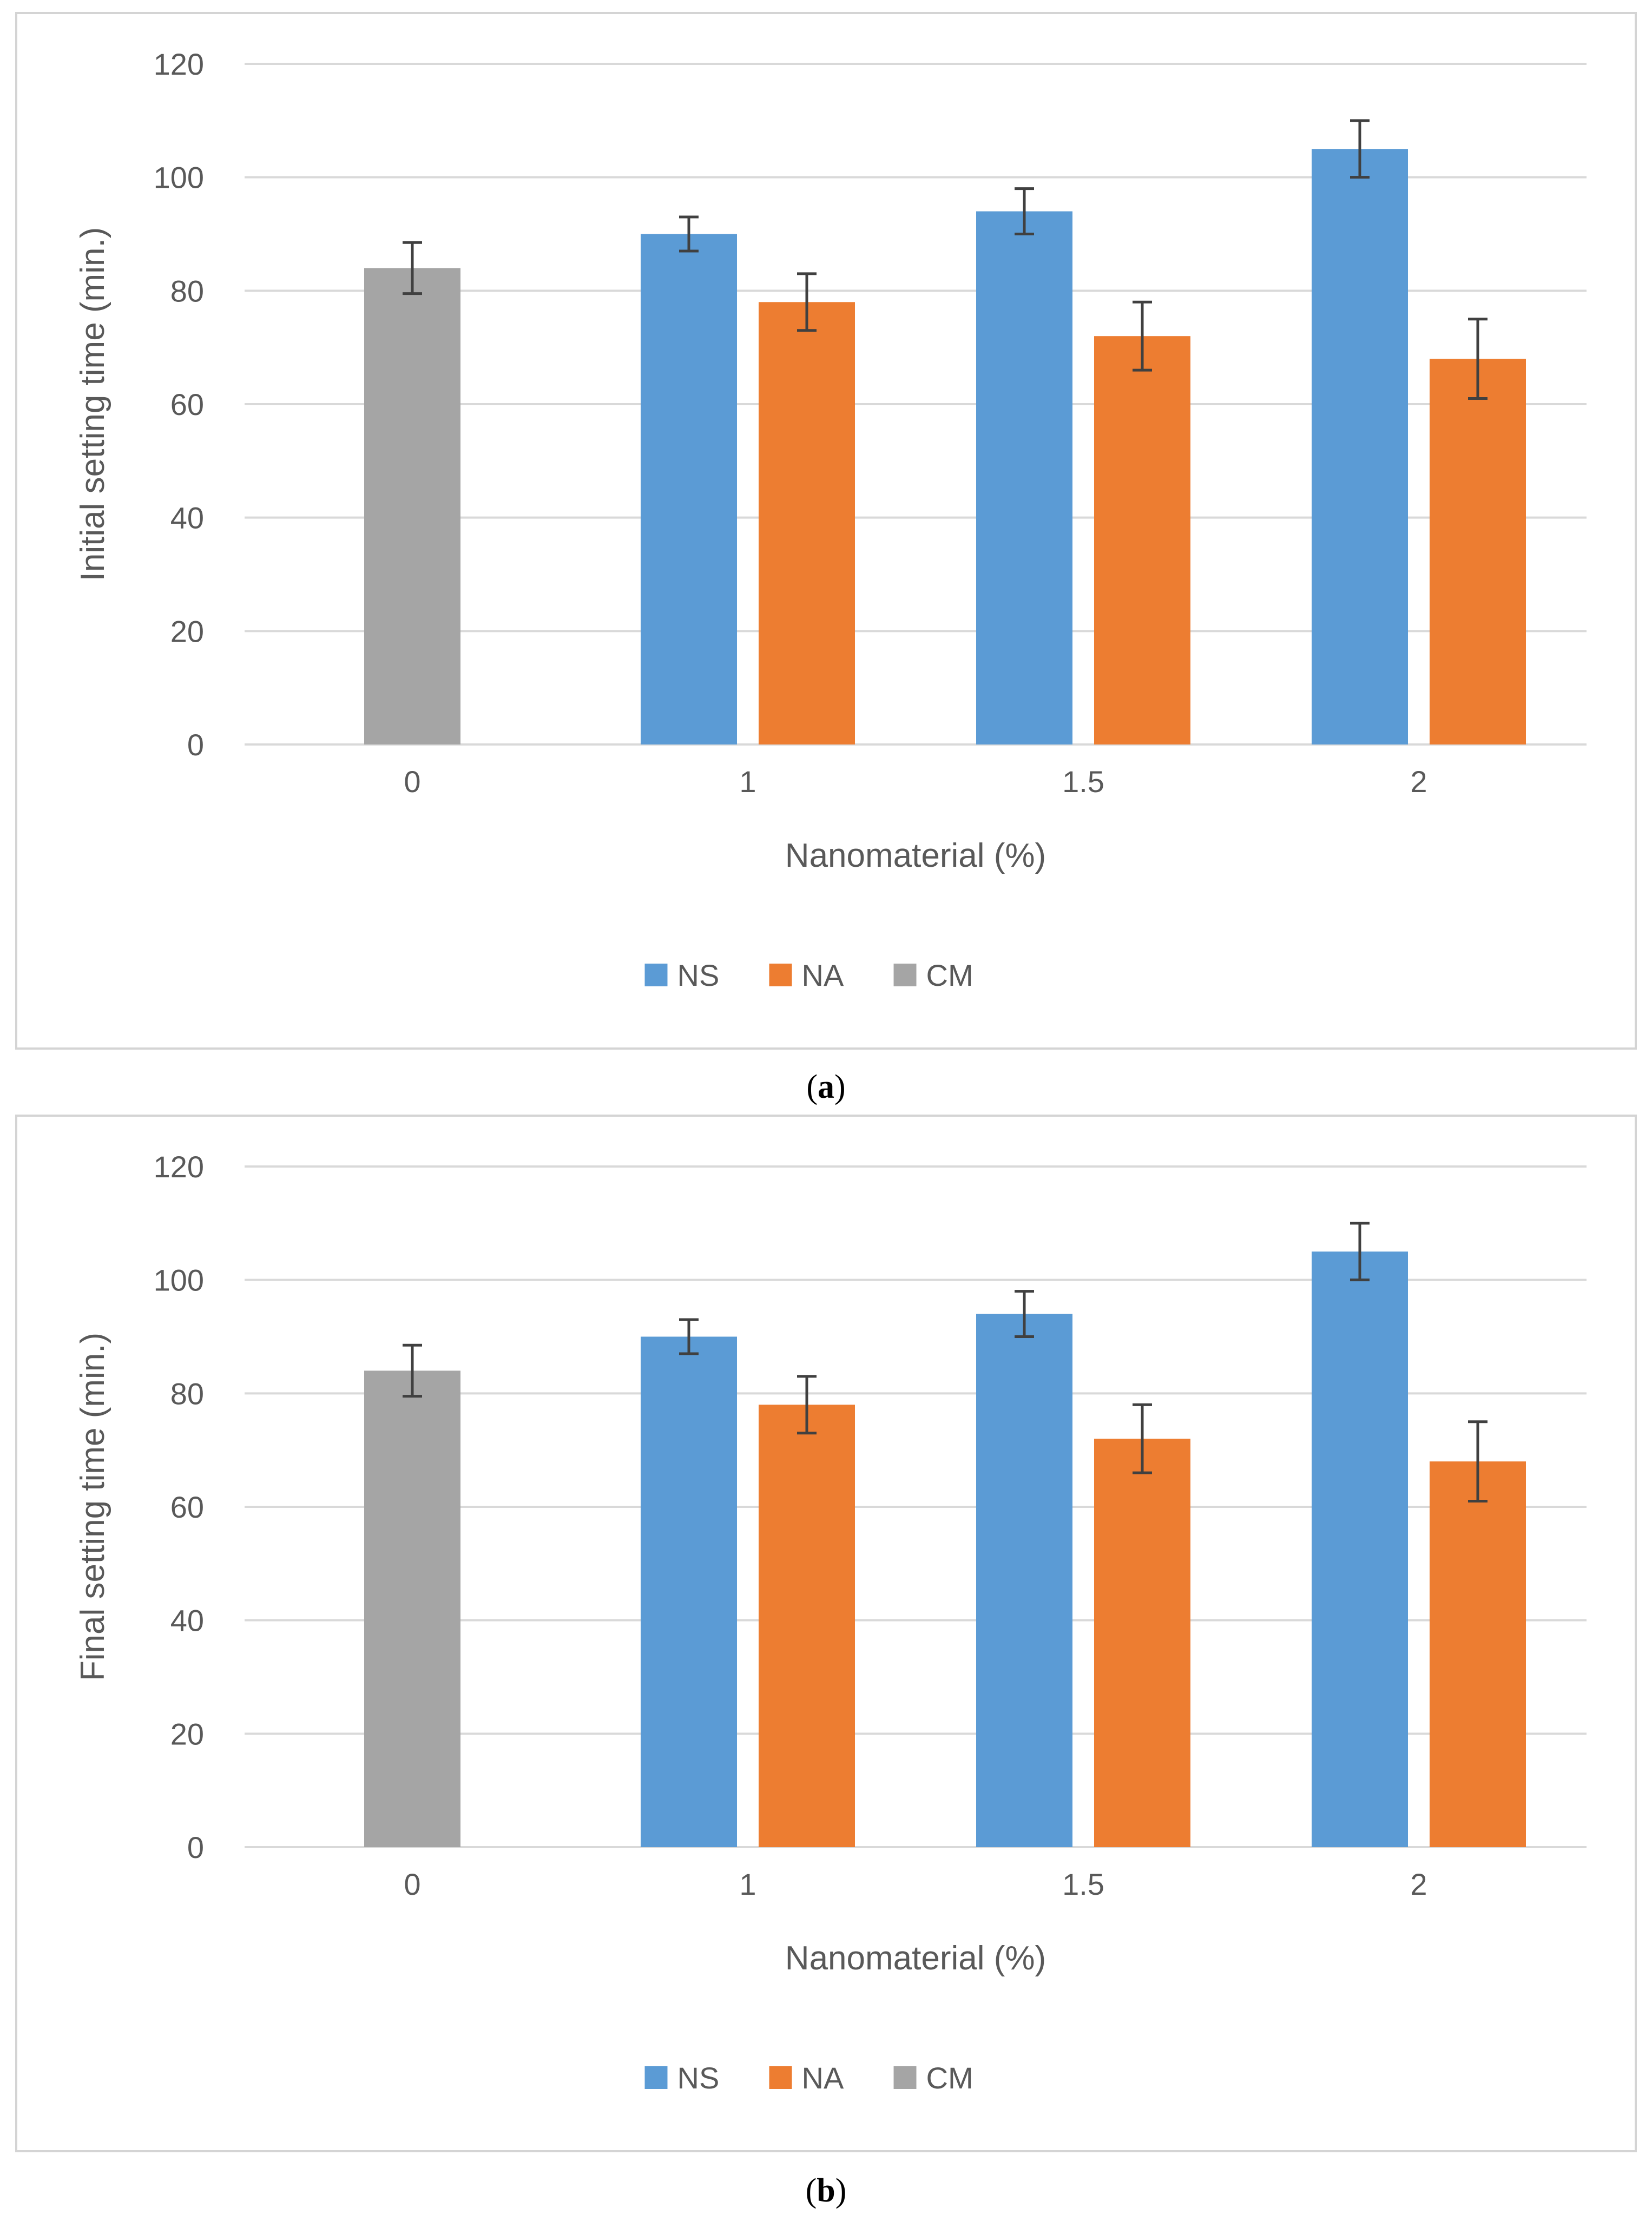 This screenshot has height=2221, width=1652. I want to click on caption-a: (a), so click(826, 1087).